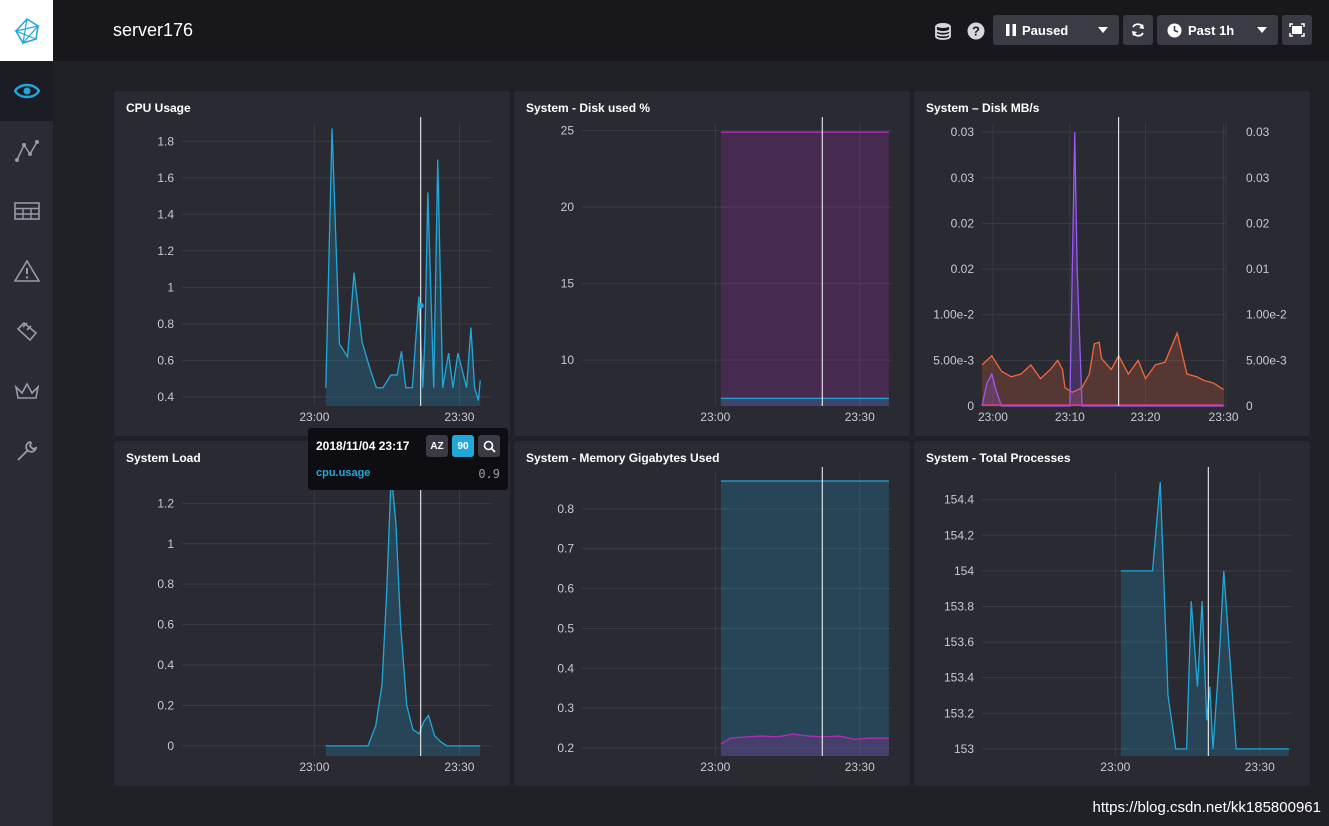 The height and width of the screenshot is (826, 1329). I want to click on database-icon, so click(943, 31).